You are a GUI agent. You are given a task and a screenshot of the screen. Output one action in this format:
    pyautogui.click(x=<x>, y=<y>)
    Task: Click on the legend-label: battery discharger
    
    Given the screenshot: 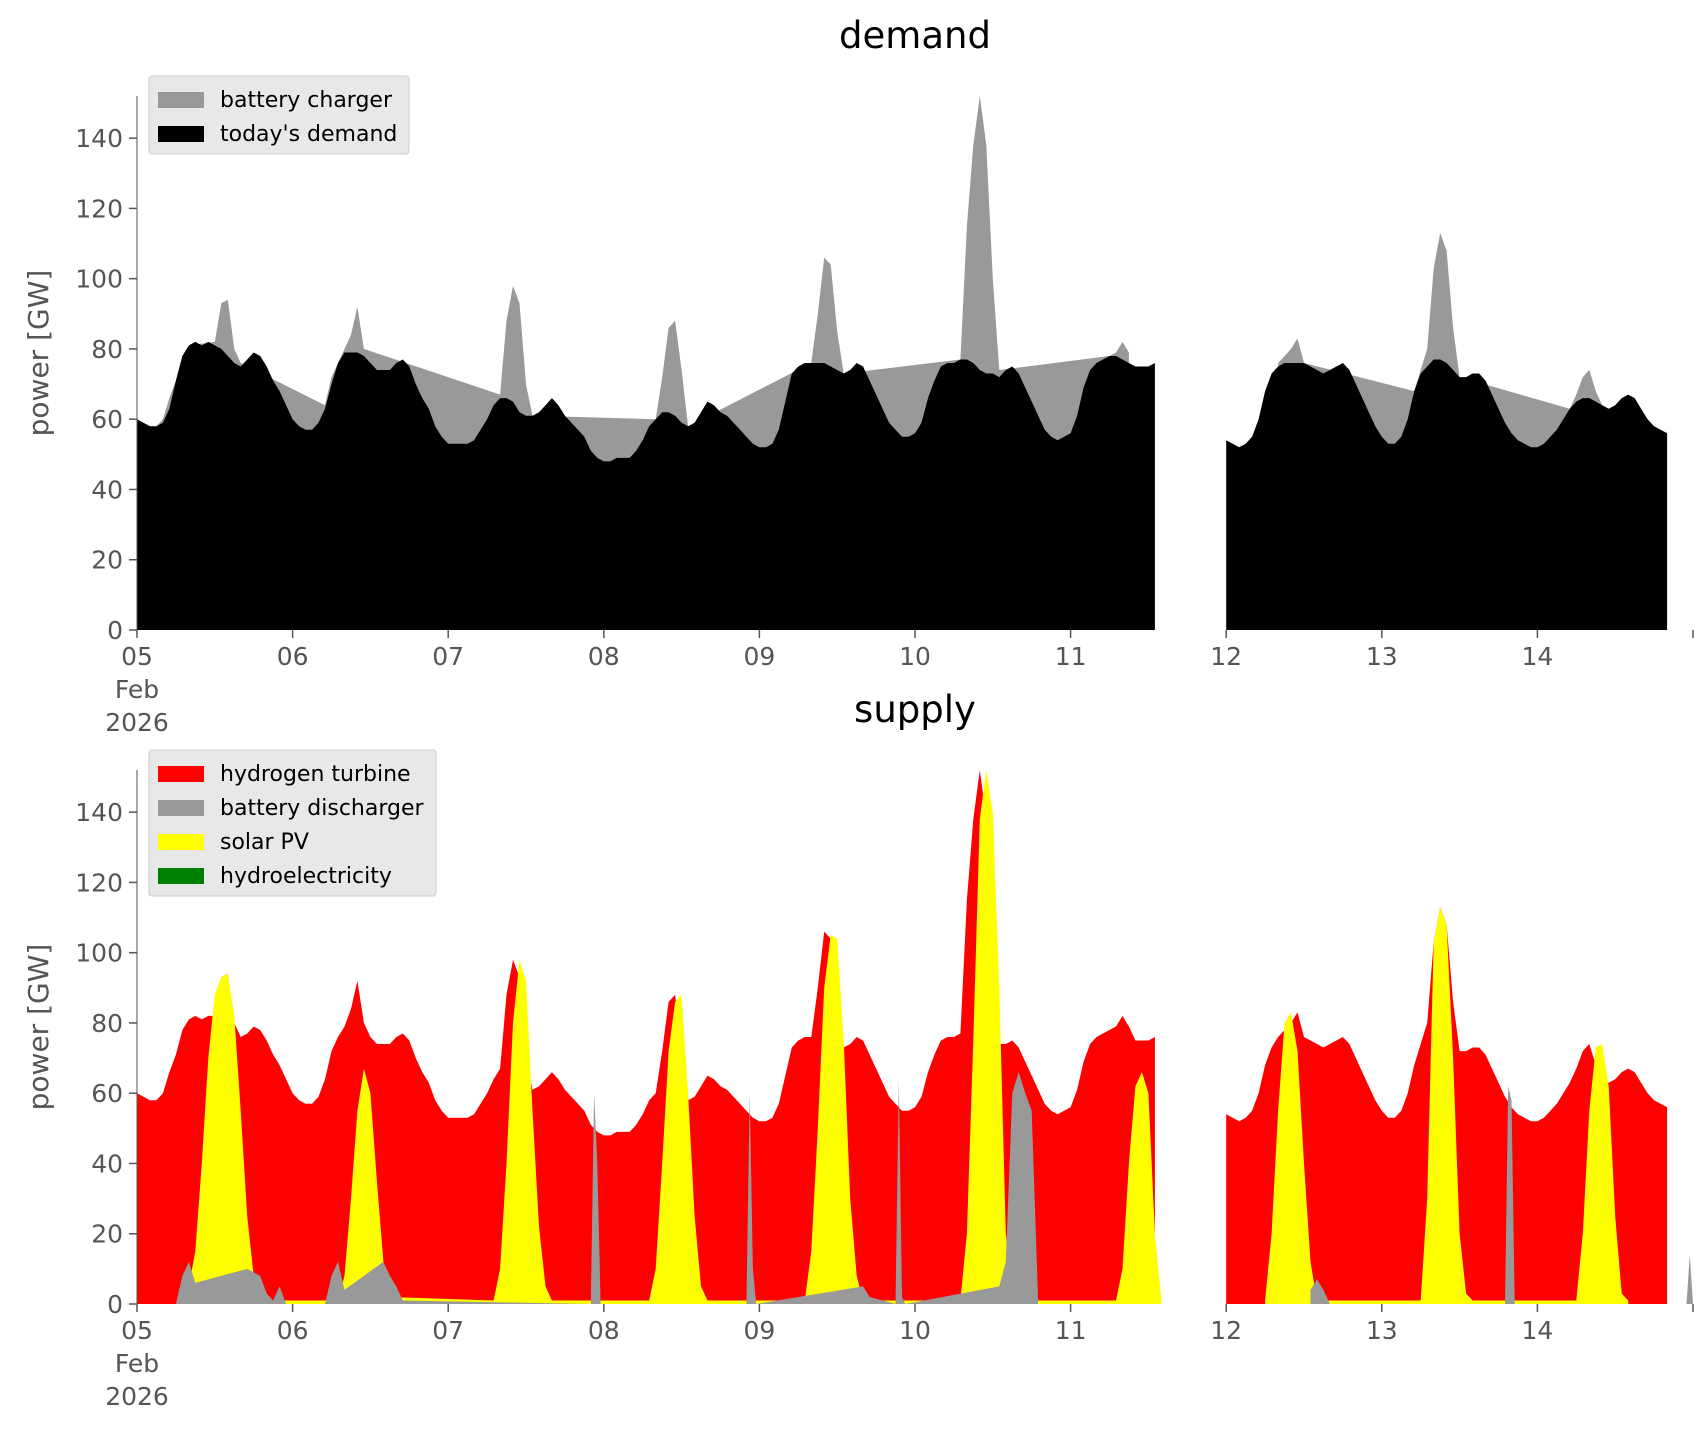 What is the action you would take?
    pyautogui.click(x=322, y=808)
    